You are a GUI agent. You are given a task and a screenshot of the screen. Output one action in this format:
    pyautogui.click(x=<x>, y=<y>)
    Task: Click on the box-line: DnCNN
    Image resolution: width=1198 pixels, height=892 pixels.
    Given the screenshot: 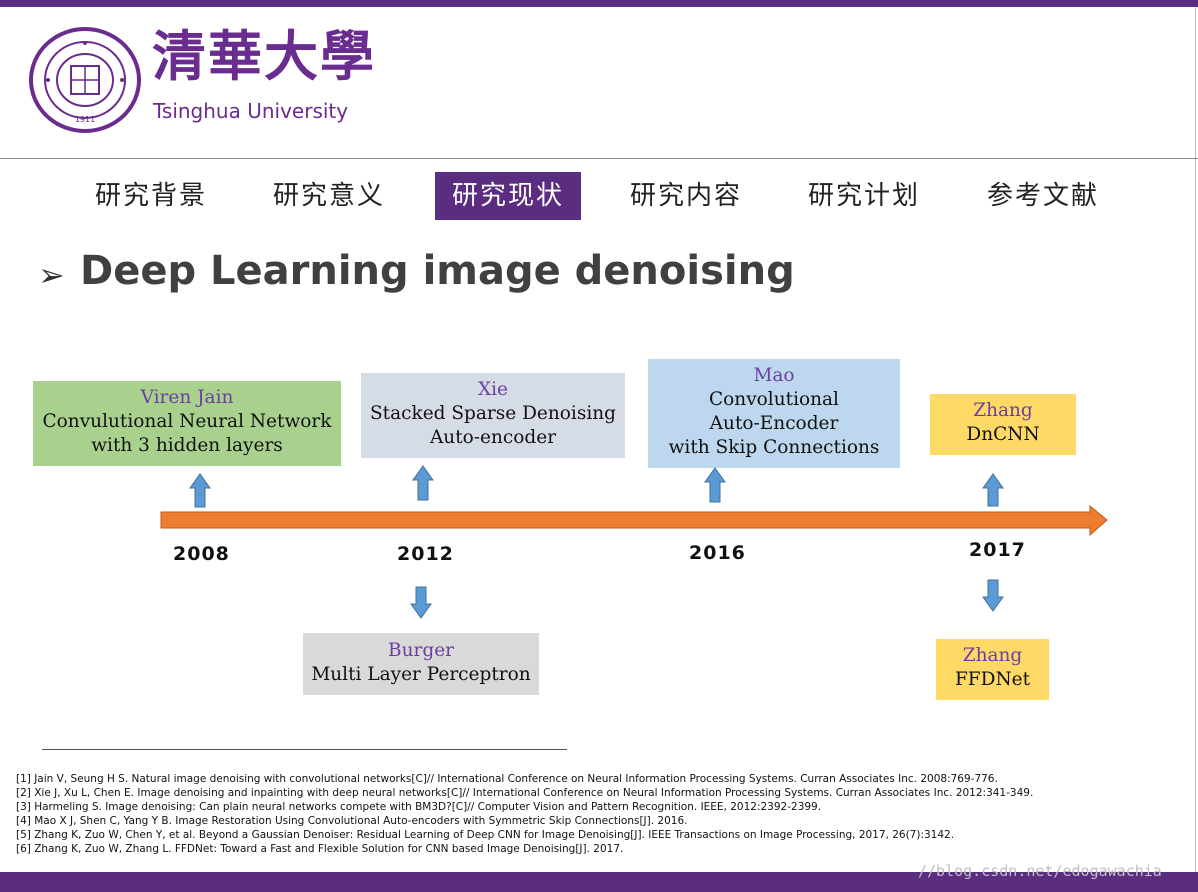 What is the action you would take?
    pyautogui.click(x=1003, y=434)
    